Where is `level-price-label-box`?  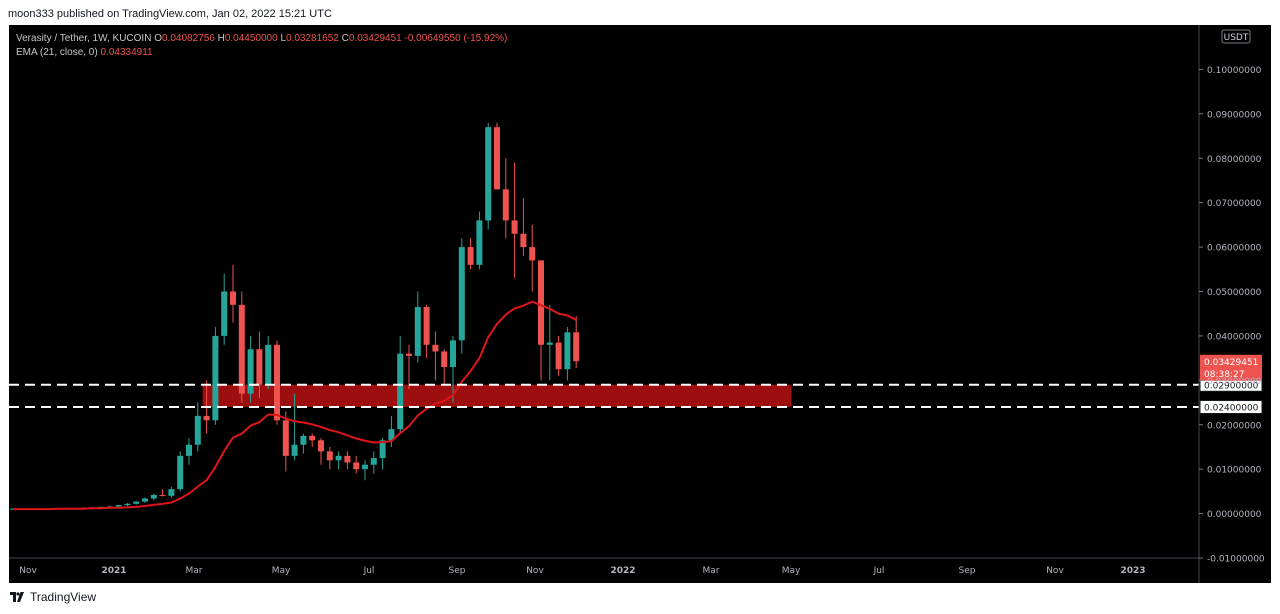
level-price-label-box is located at coordinates (1231, 406).